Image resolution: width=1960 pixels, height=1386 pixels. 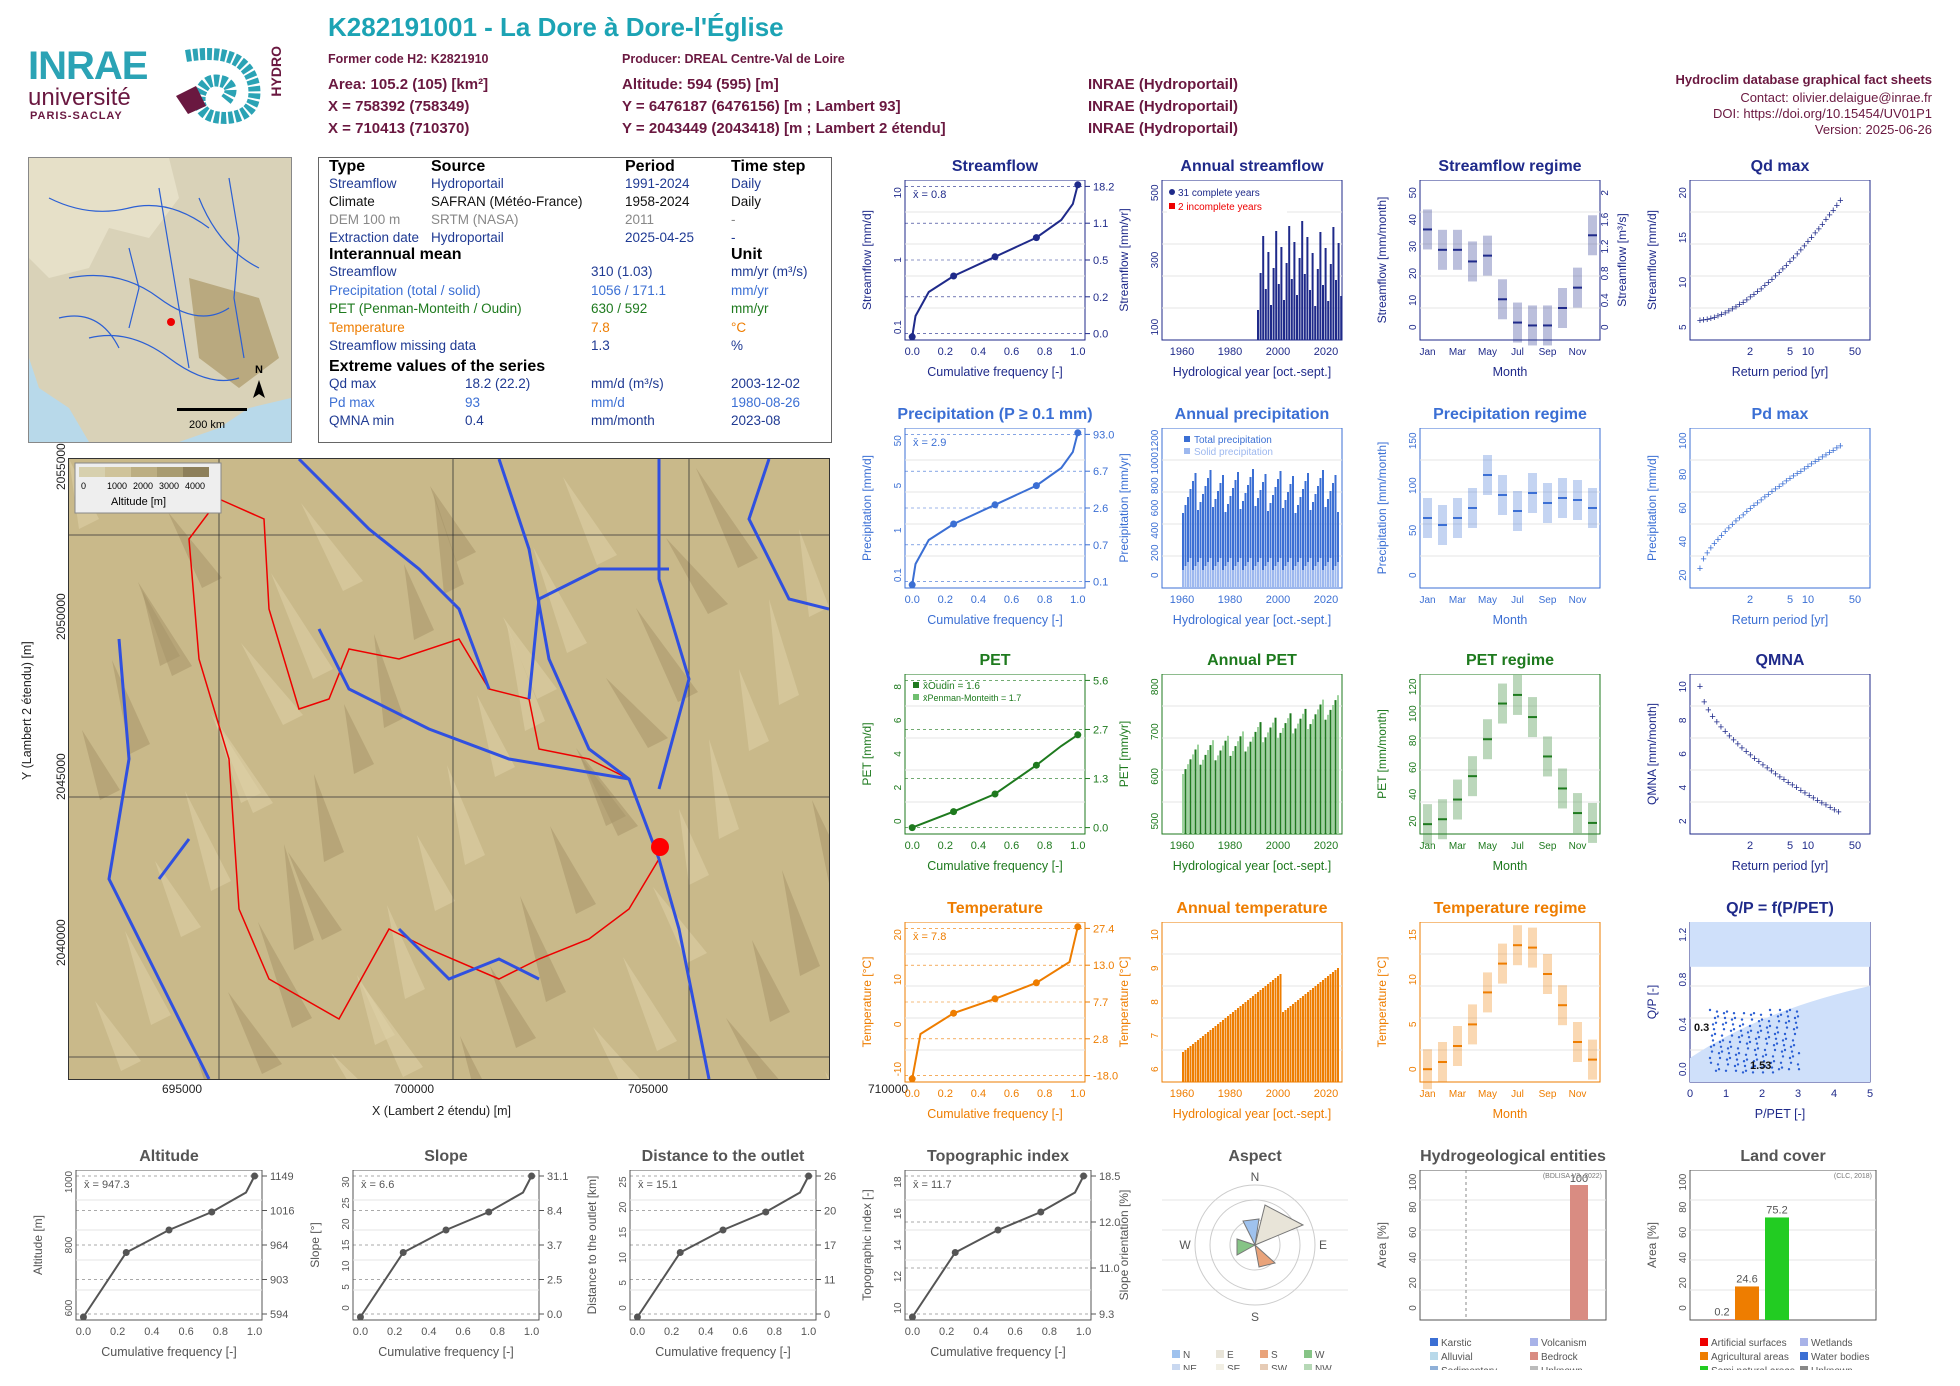 I want to click on info-type: Extraction date, so click(x=374, y=237).